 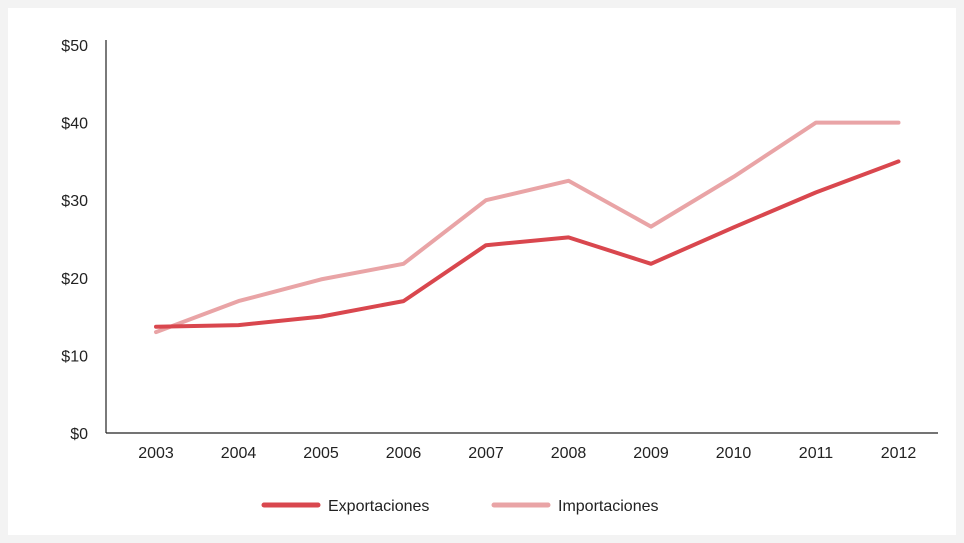 What do you see at coordinates (899, 453) in the screenshot?
I see `x-tick-label: 2012` at bounding box center [899, 453].